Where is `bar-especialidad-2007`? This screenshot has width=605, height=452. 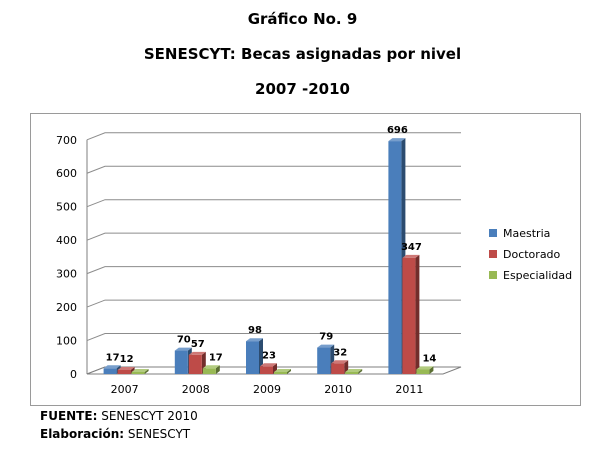
bar-especialidad-2007 is located at coordinates (140, 371).